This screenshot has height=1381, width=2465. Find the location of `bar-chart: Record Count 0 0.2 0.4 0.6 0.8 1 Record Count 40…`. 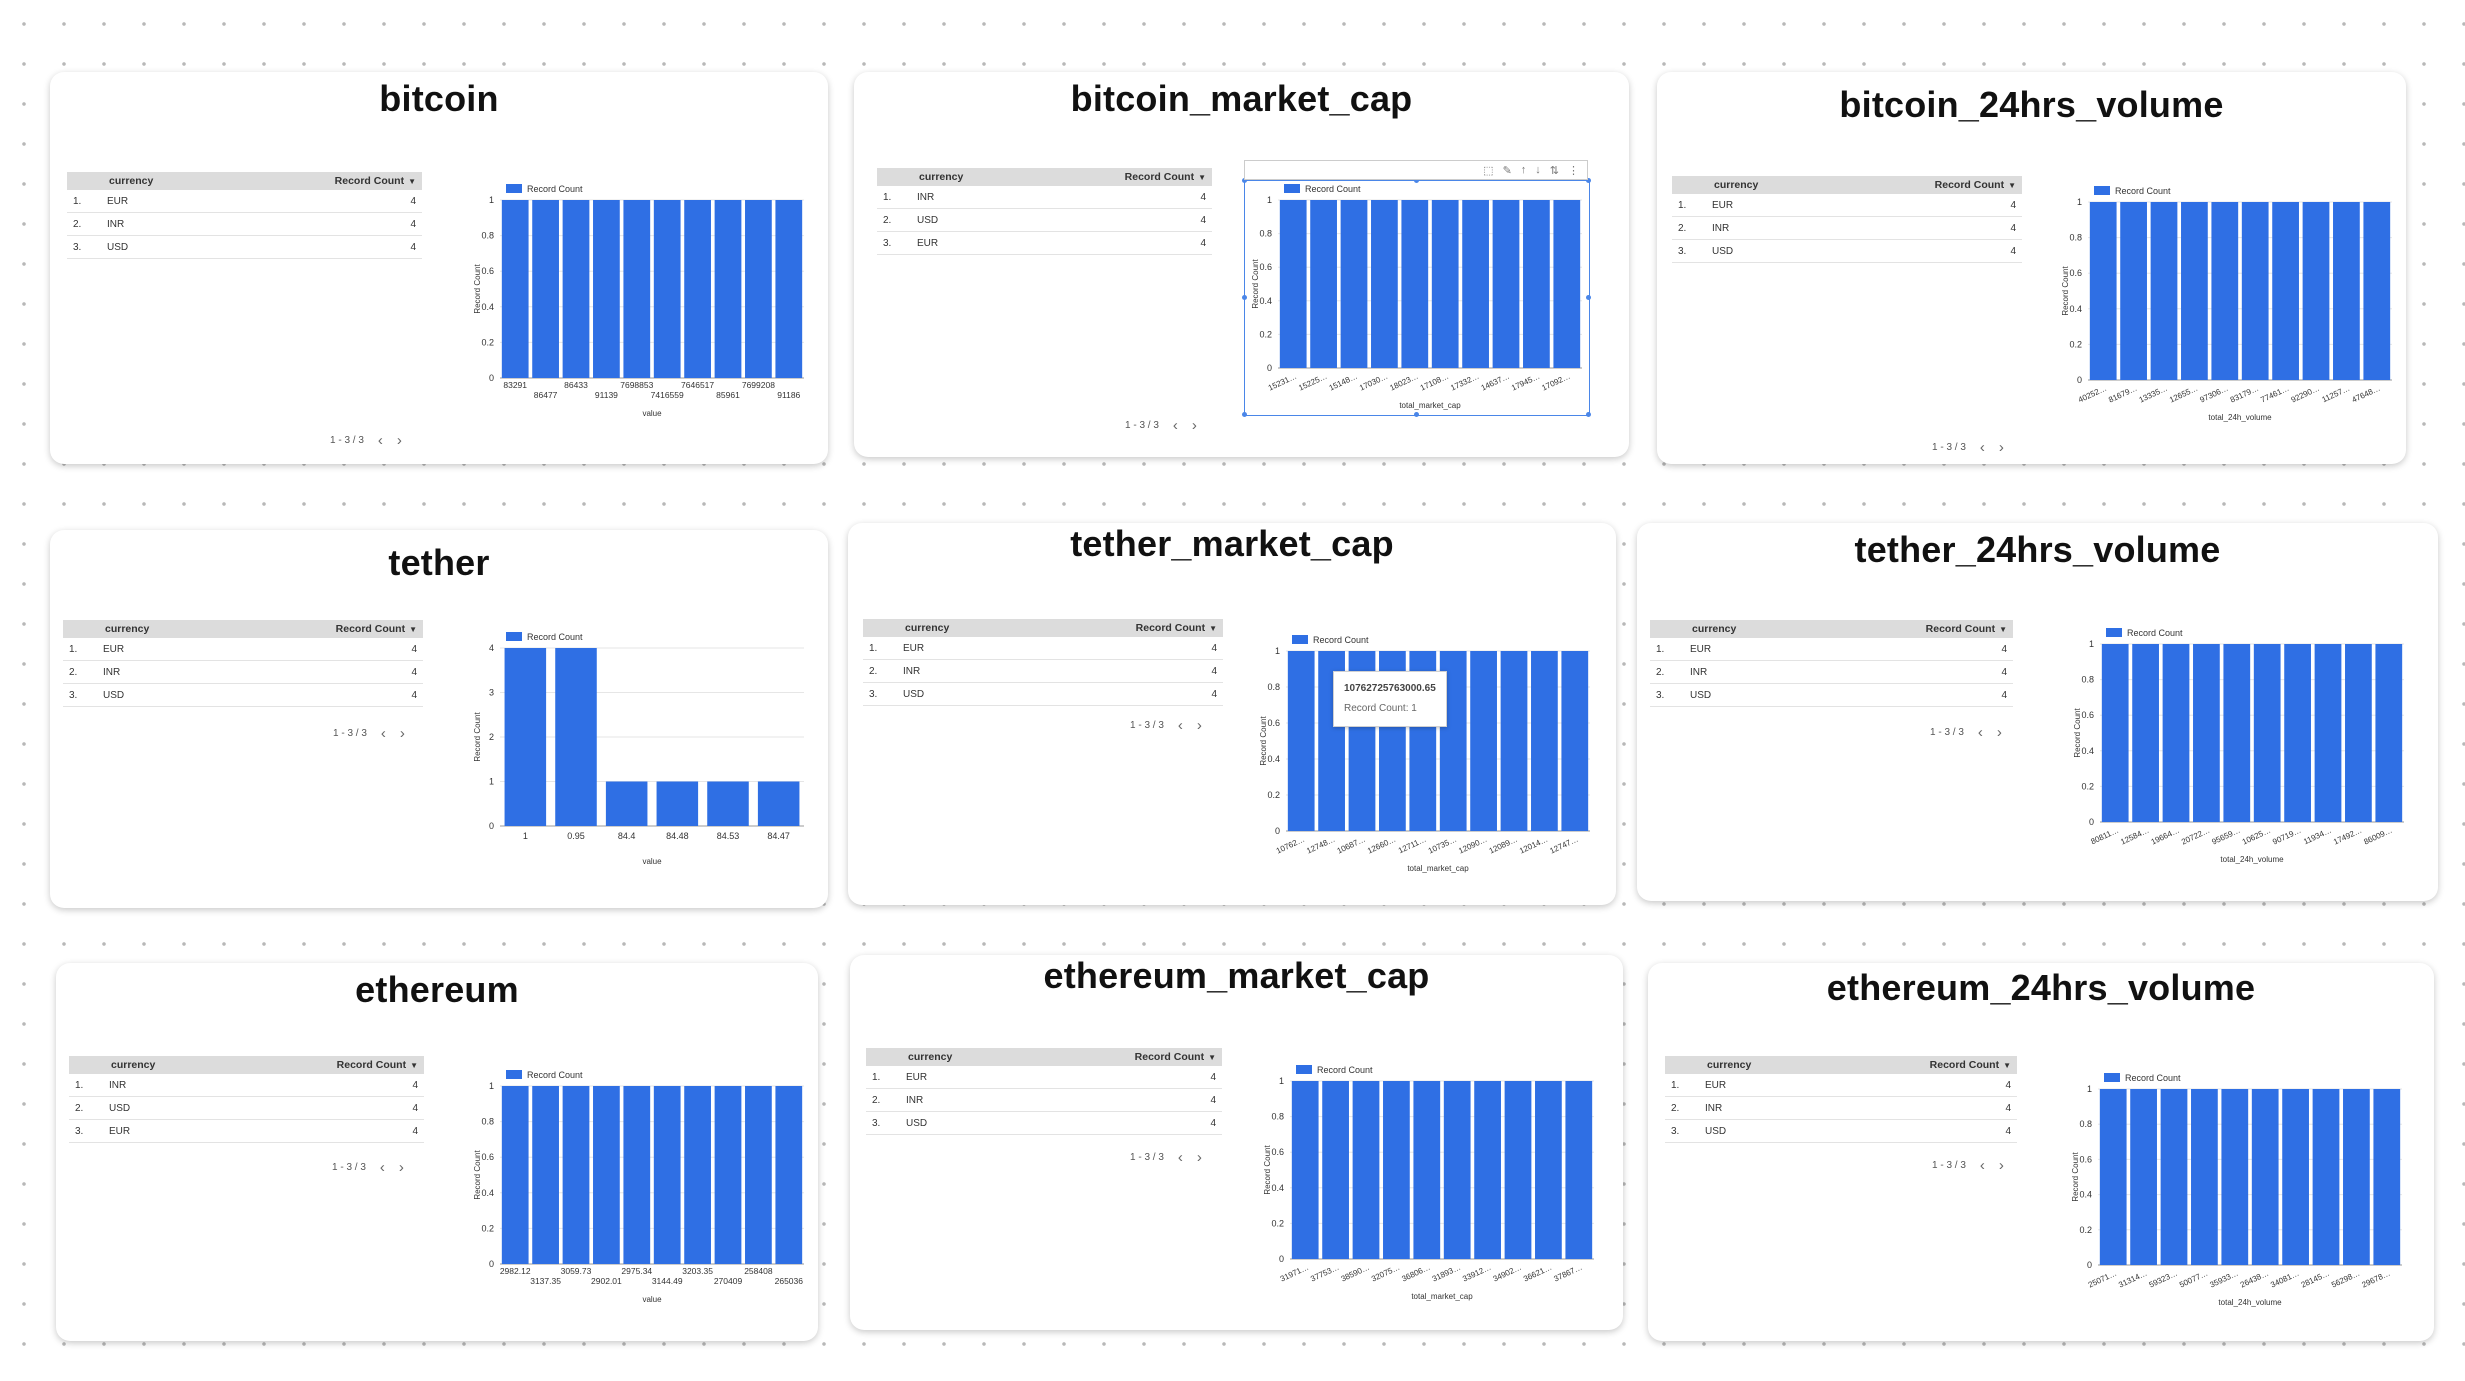

bar-chart: Record Count 0 0.2 0.4 0.6 0.8 1 Record Count 40… is located at coordinates (2228, 304).